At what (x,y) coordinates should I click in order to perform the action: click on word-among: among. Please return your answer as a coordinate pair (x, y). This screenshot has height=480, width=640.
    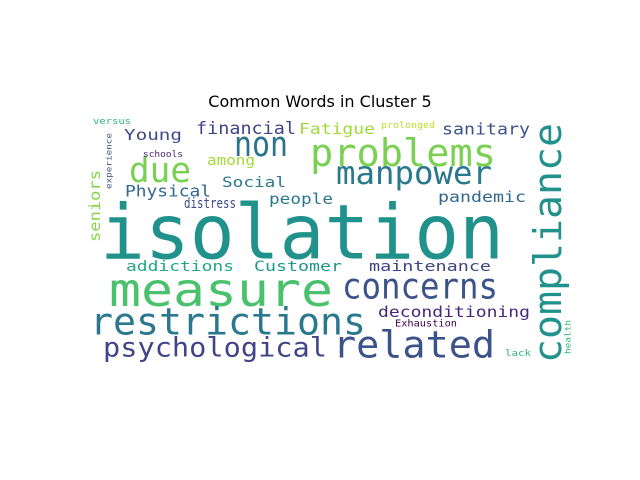
    Looking at the image, I should click on (231, 161).